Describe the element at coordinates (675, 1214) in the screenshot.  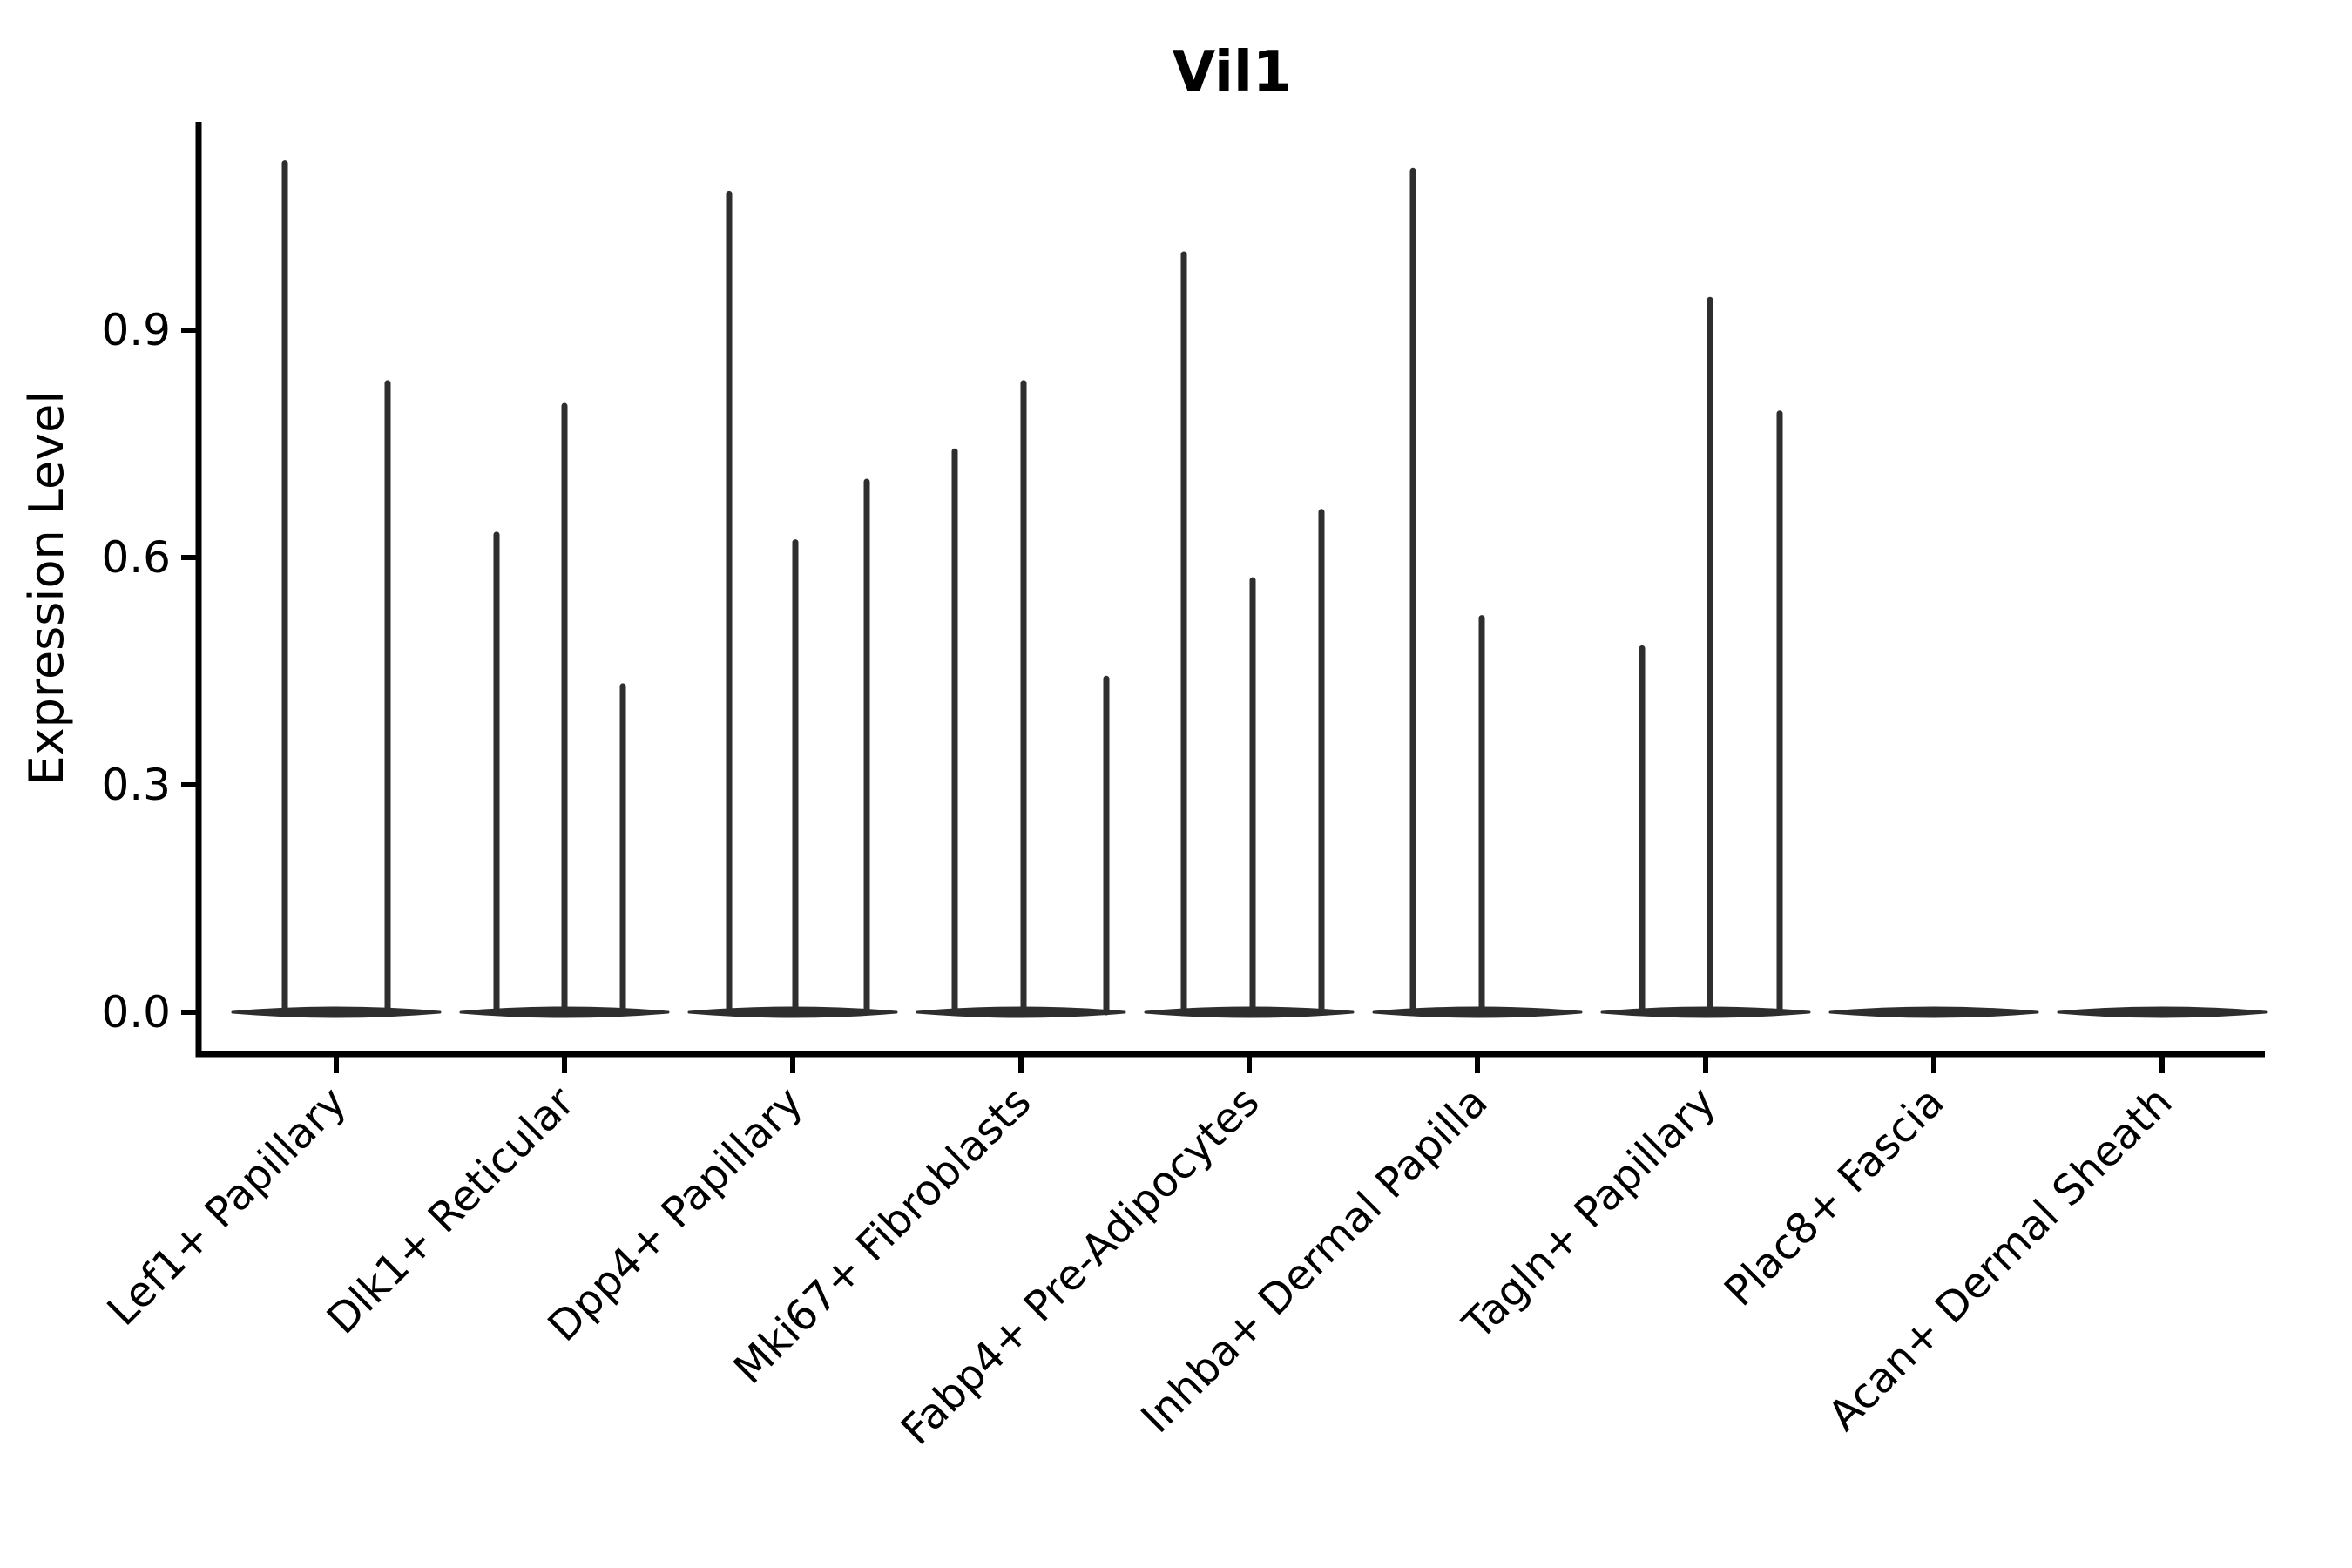
I see `x-category-label: Dpp4+ Papillary` at that location.